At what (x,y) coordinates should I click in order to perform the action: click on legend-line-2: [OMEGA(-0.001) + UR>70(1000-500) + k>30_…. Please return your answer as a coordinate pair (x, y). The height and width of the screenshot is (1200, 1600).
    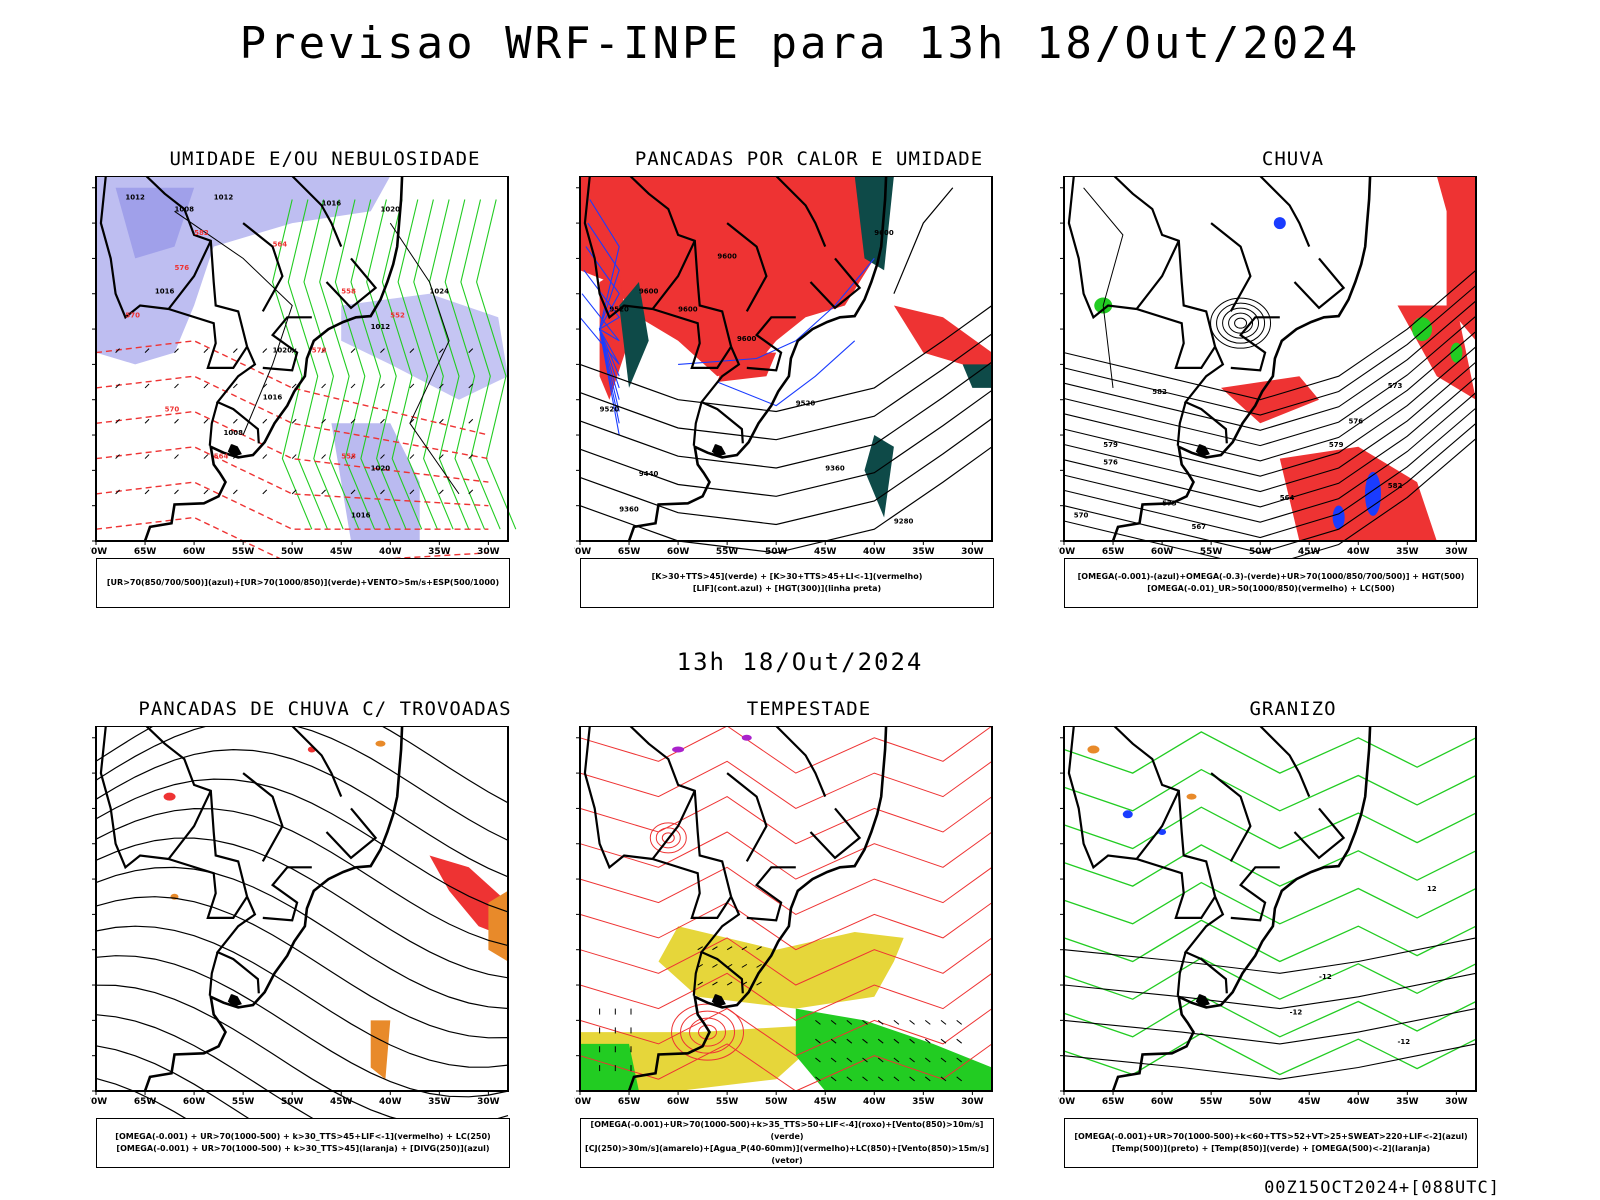
    Looking at the image, I should click on (303, 1148).